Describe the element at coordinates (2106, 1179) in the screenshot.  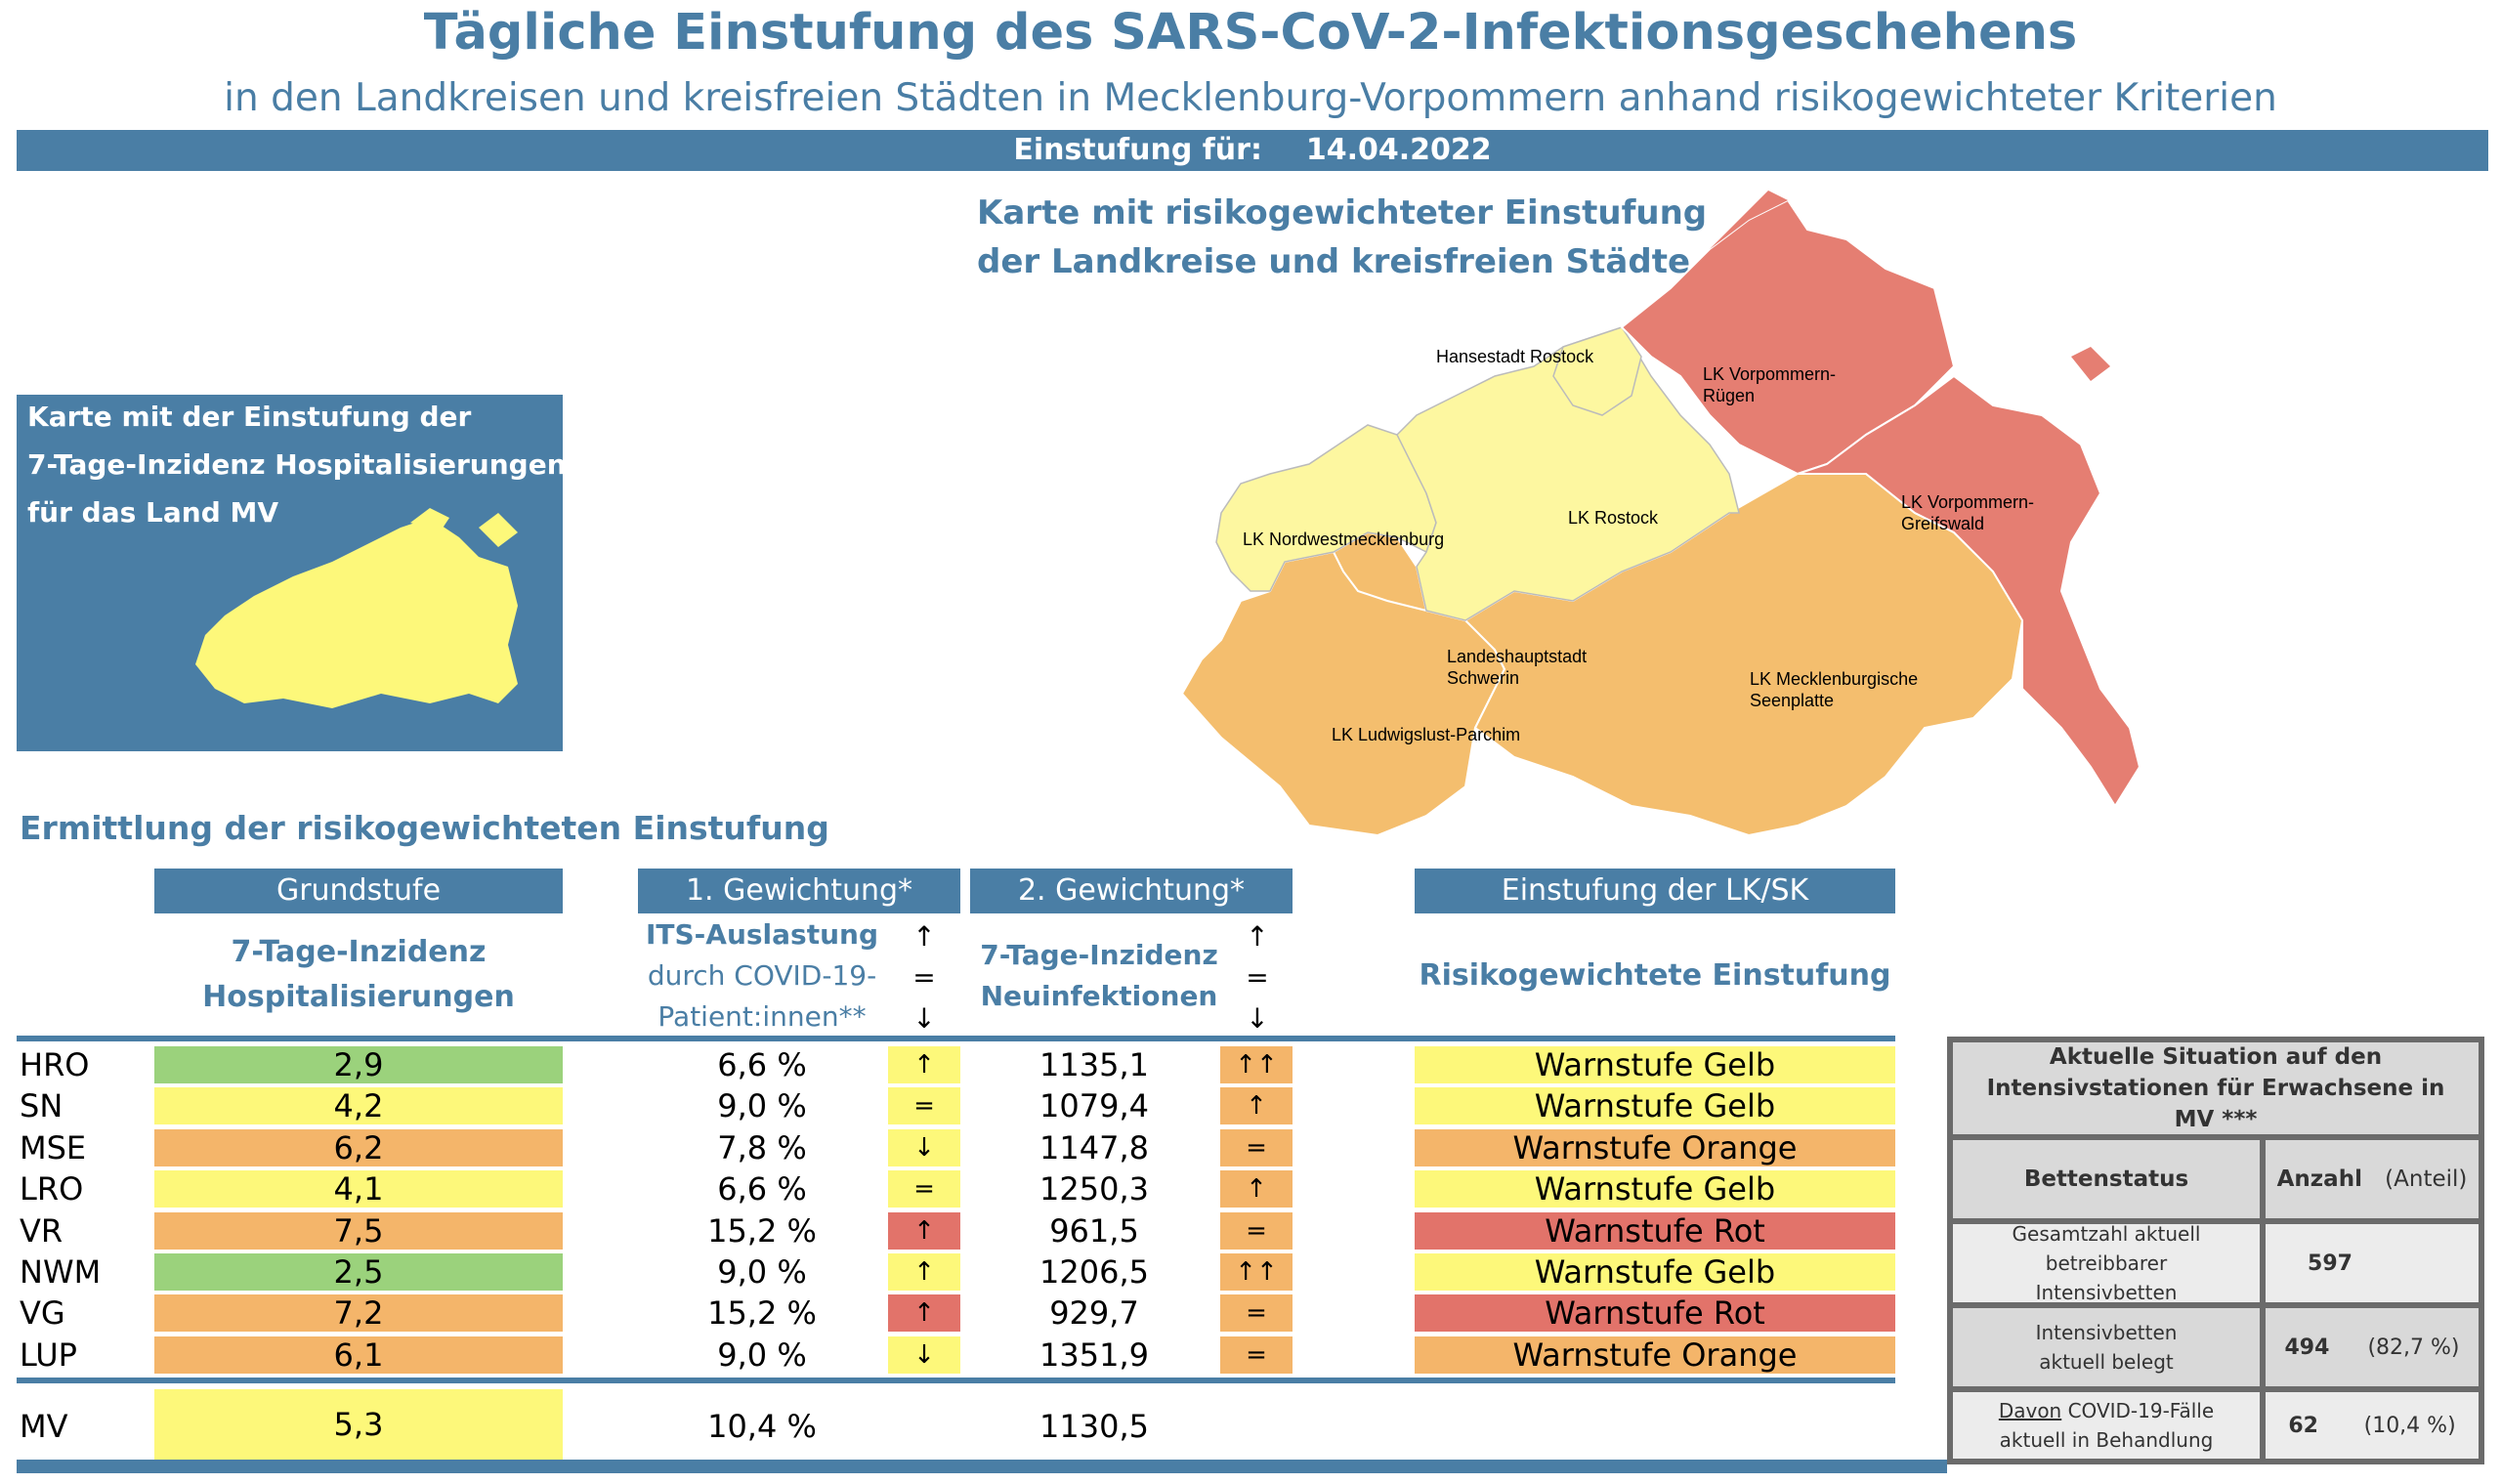
I see `icu-col-status: Bettenstatus` at that location.